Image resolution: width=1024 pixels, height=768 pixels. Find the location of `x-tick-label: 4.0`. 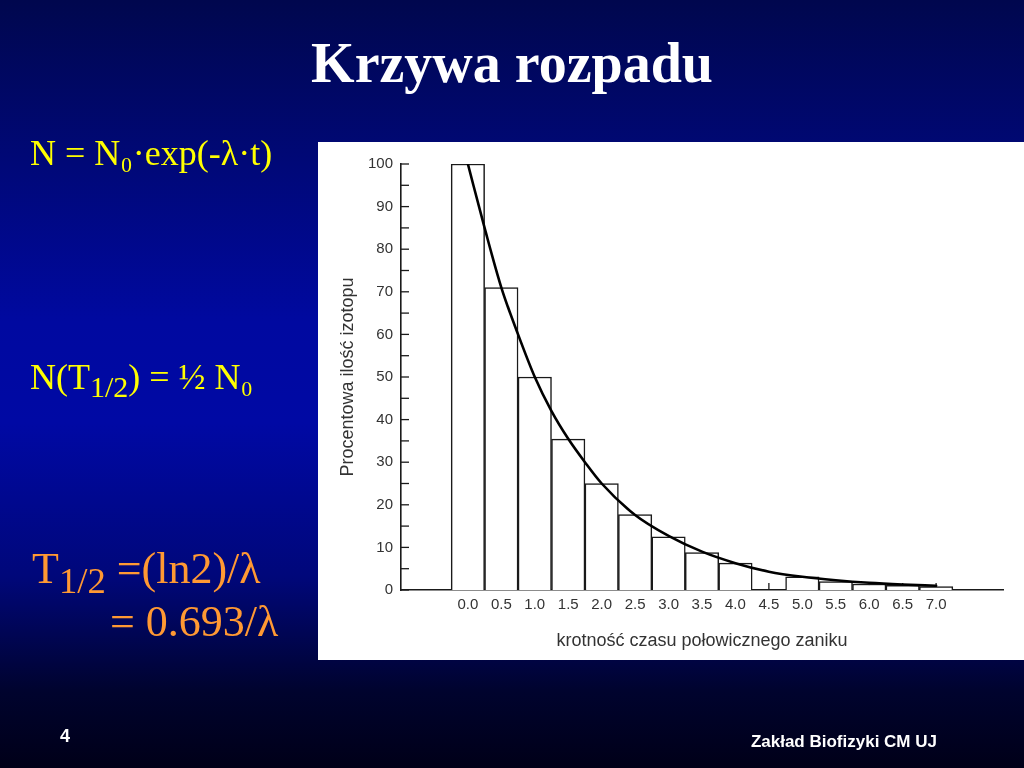

x-tick-label: 4.0 is located at coordinates (735, 604).